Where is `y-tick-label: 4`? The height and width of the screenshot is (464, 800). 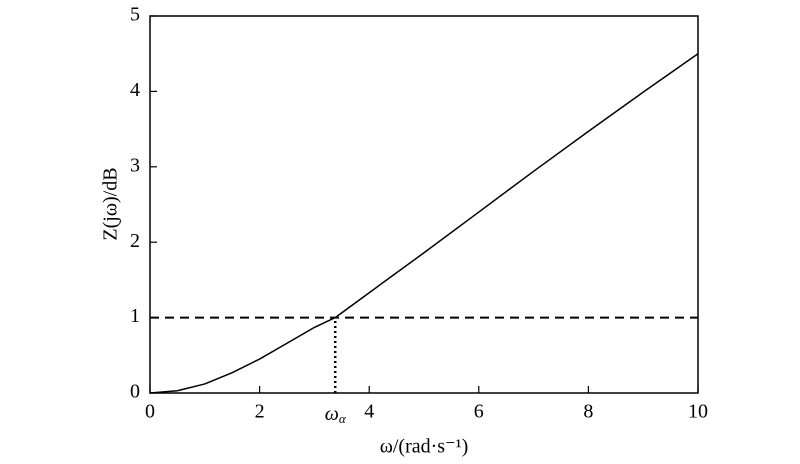 y-tick-label: 4 is located at coordinates (135, 90).